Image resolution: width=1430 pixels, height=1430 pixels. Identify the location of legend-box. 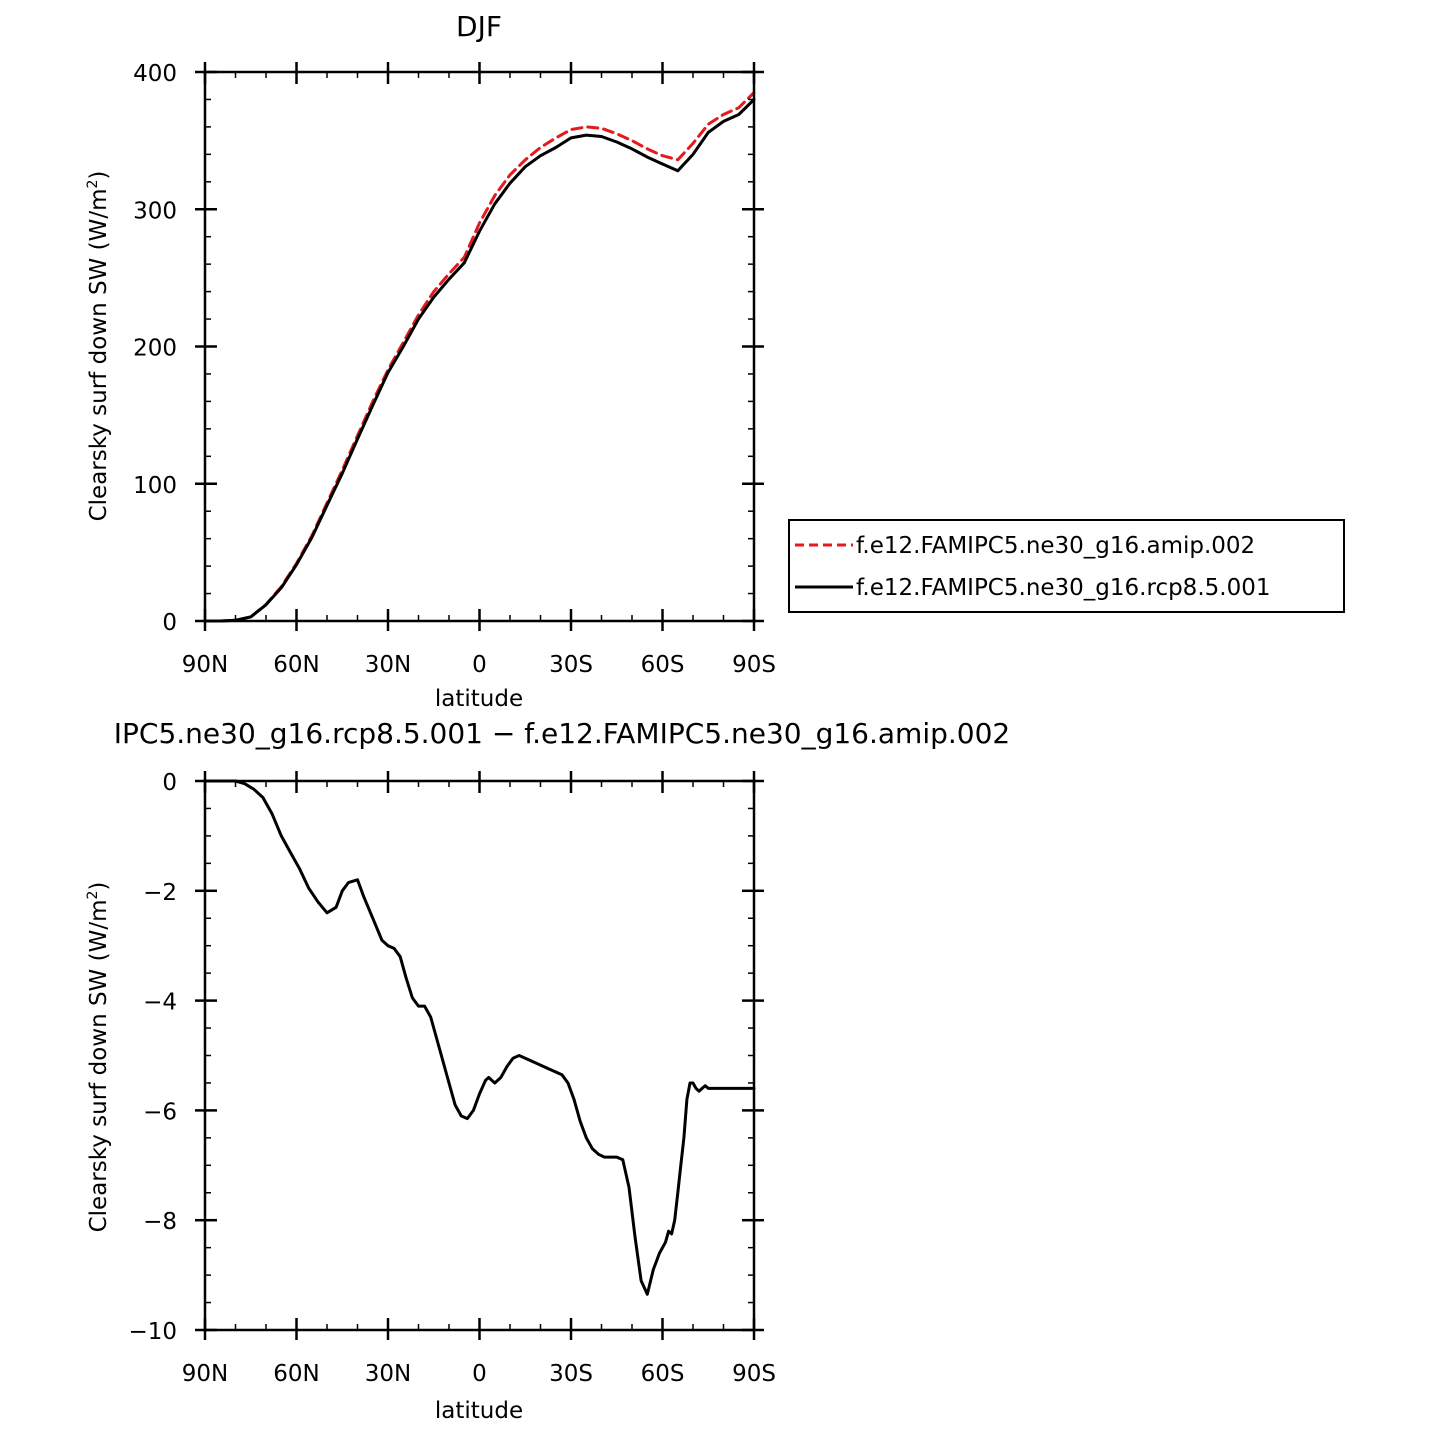
(1066, 566).